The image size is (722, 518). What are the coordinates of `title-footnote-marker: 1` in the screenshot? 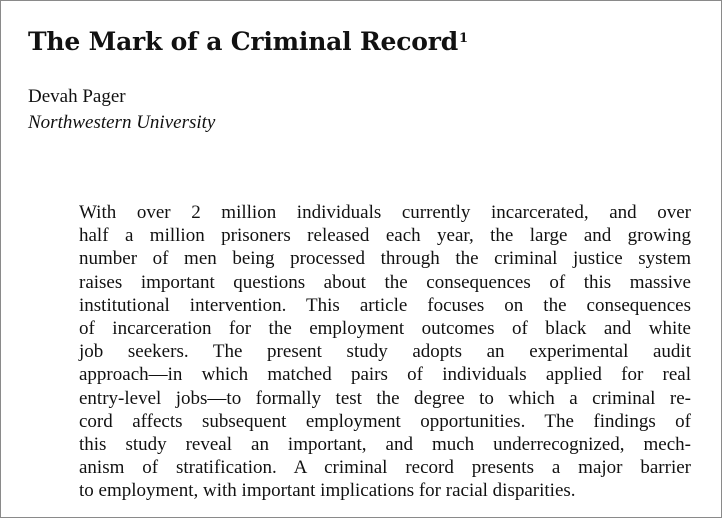 It's located at (463, 38).